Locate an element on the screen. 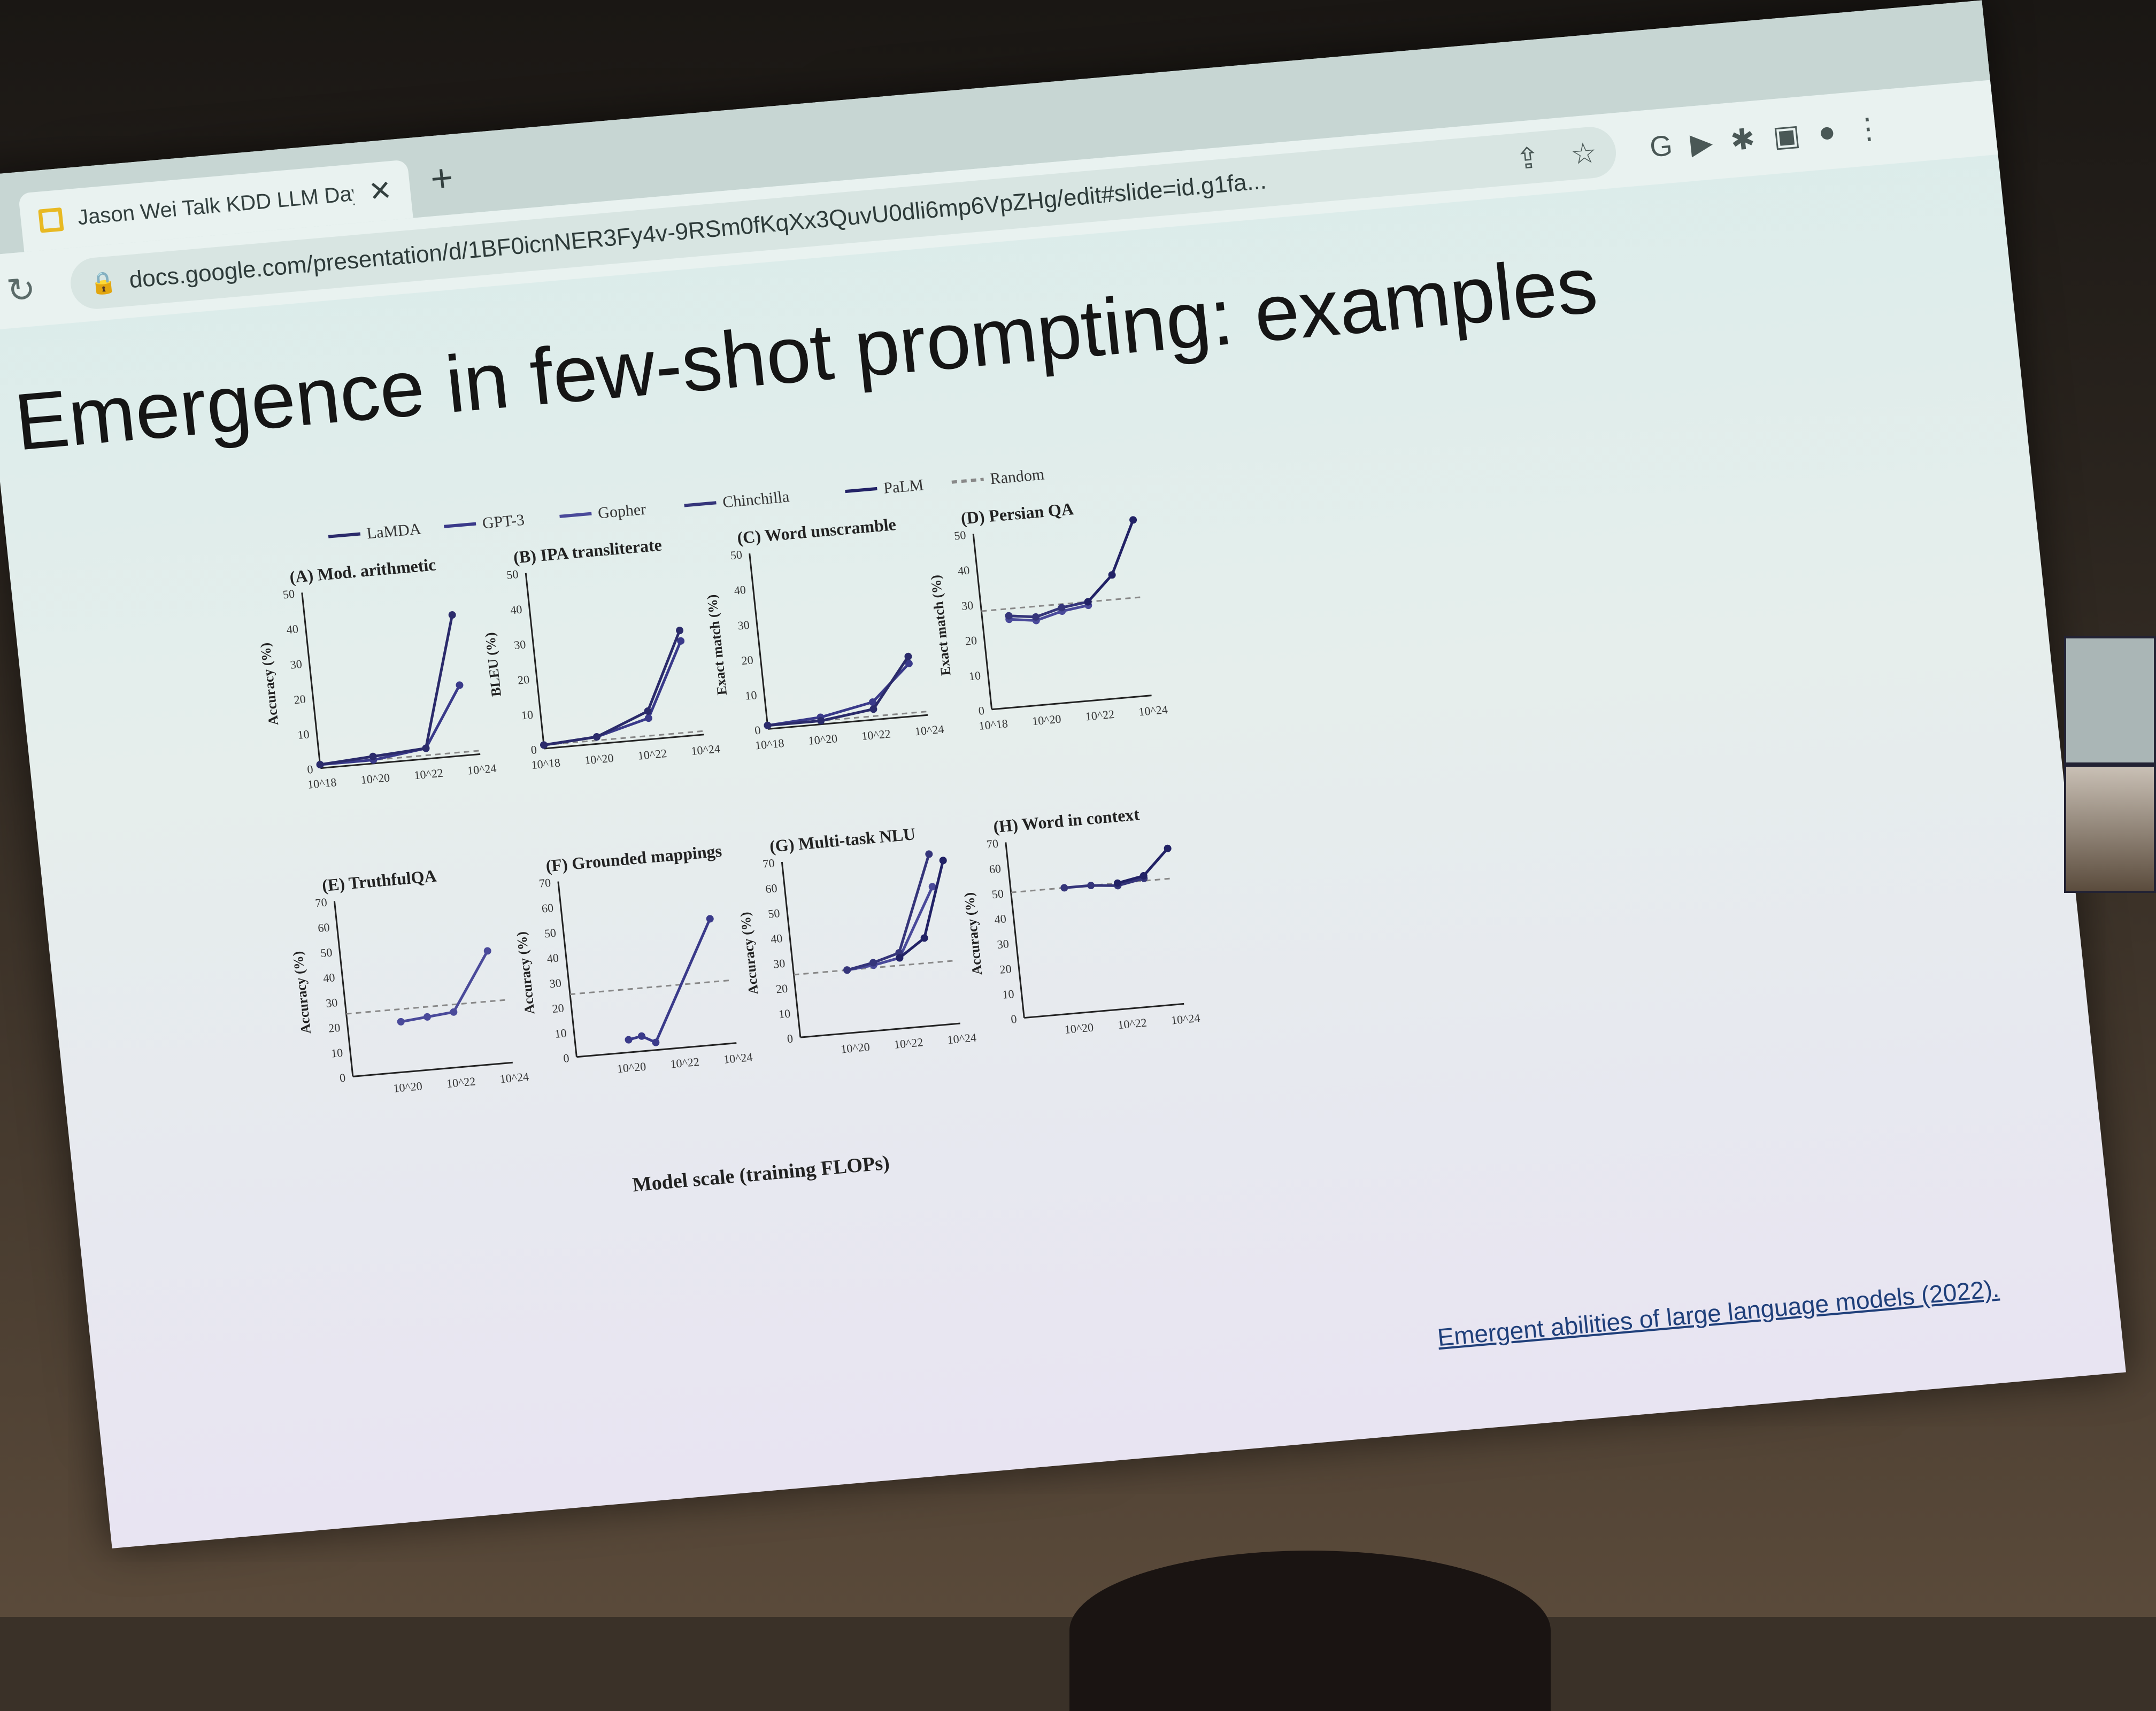 The width and height of the screenshot is (2156, 1711). legend-item: GPT-3 is located at coordinates (484, 521).